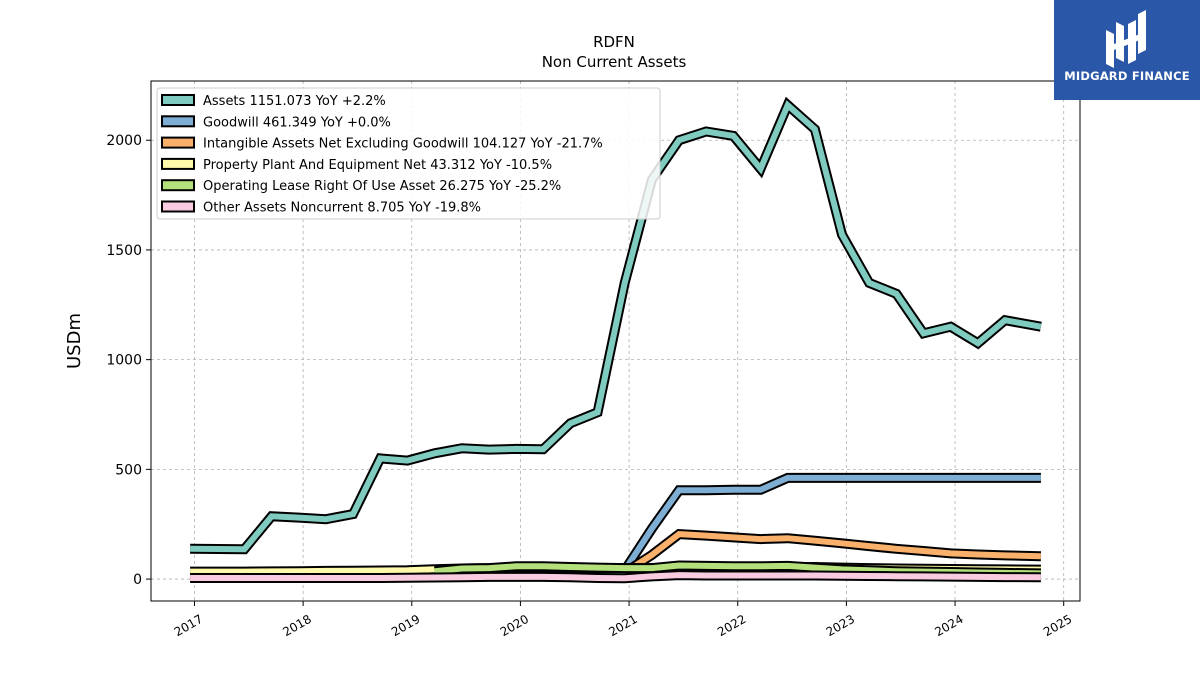 The height and width of the screenshot is (675, 1200). I want to click on x-tick-label: 2020, so click(514, 625).